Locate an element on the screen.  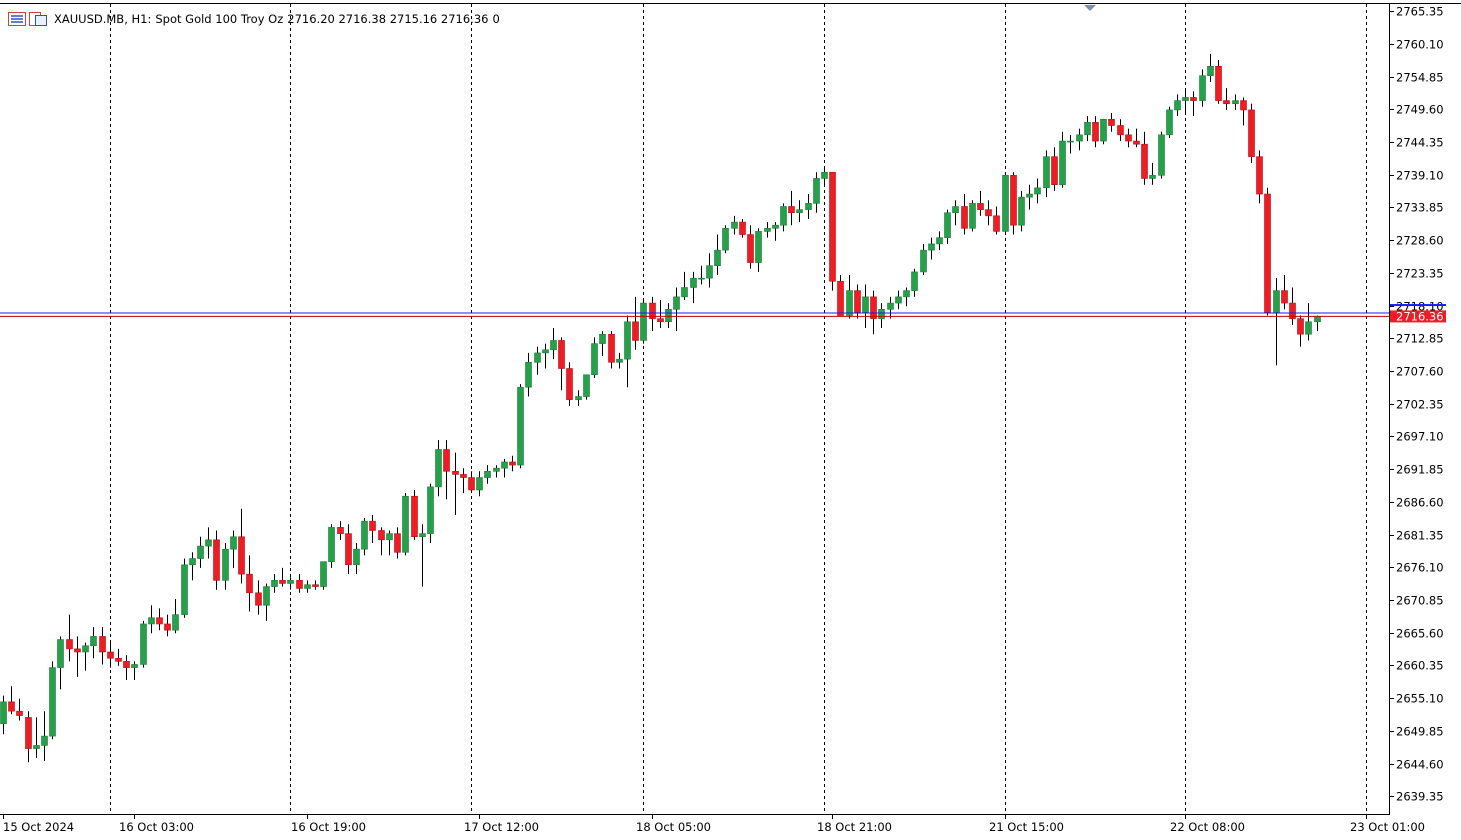
price-tick-label: 2644.60 is located at coordinates (1420, 765).